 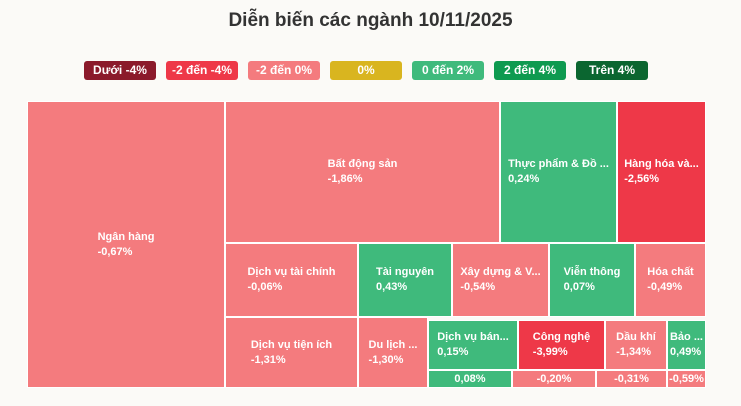 I want to click on treemap-tile: Hóa chất -0,49%, so click(x=670, y=280).